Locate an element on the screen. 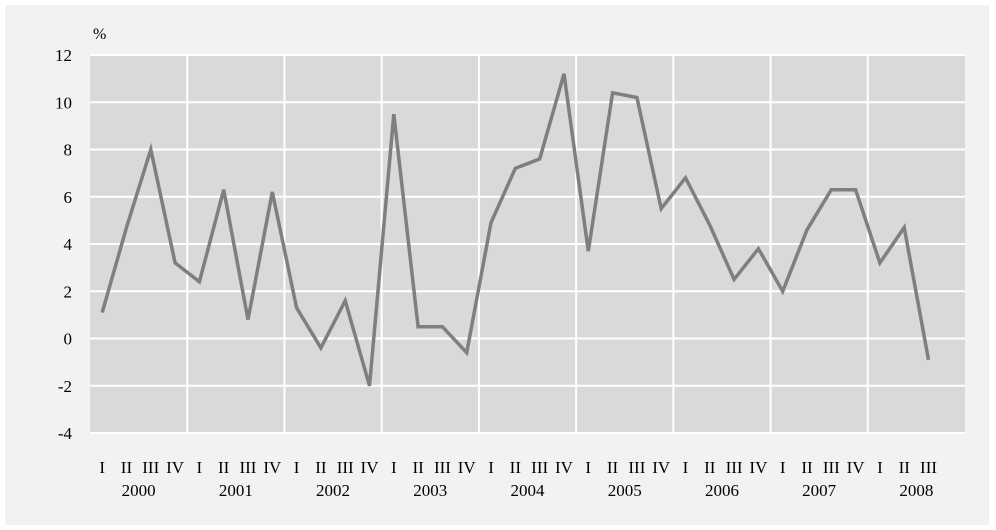 The height and width of the screenshot is (530, 996). y-tick-label: 12 is located at coordinates (63, 55).